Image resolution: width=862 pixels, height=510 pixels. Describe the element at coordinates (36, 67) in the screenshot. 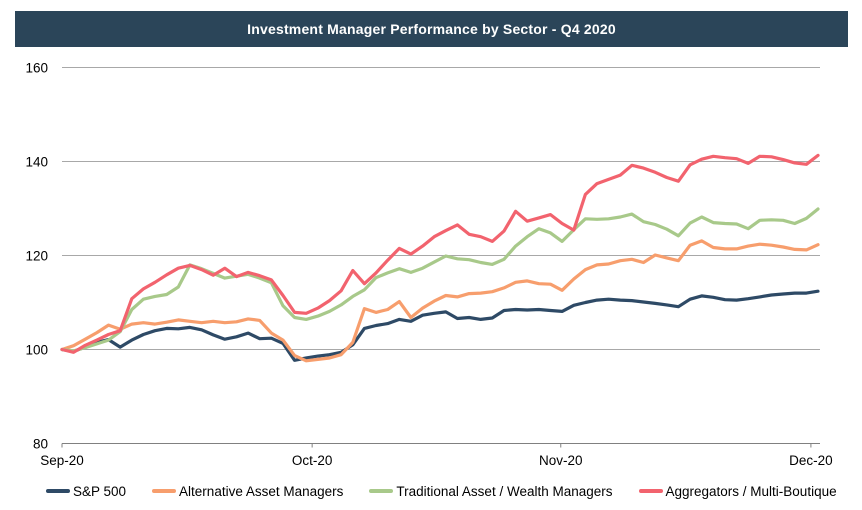

I see `y-axis-label: 160` at that location.